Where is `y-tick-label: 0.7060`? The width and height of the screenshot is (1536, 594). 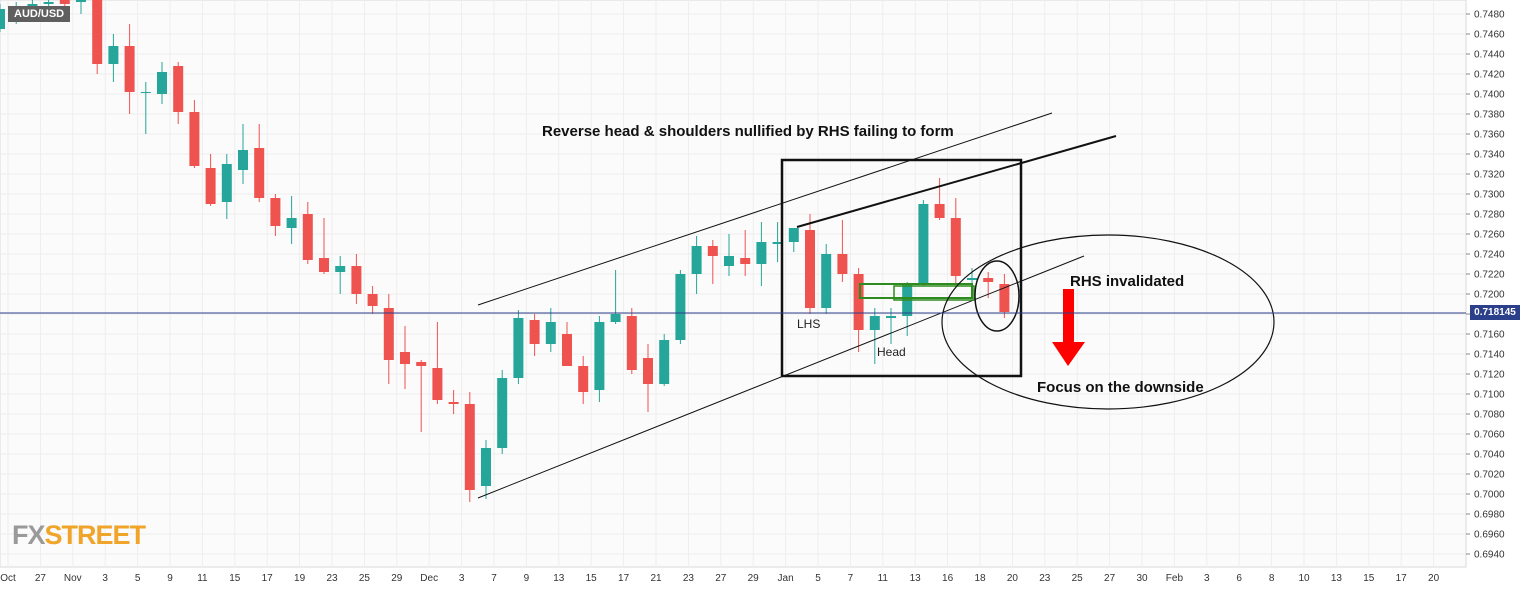
y-tick-label: 0.7060 is located at coordinates (1489, 435).